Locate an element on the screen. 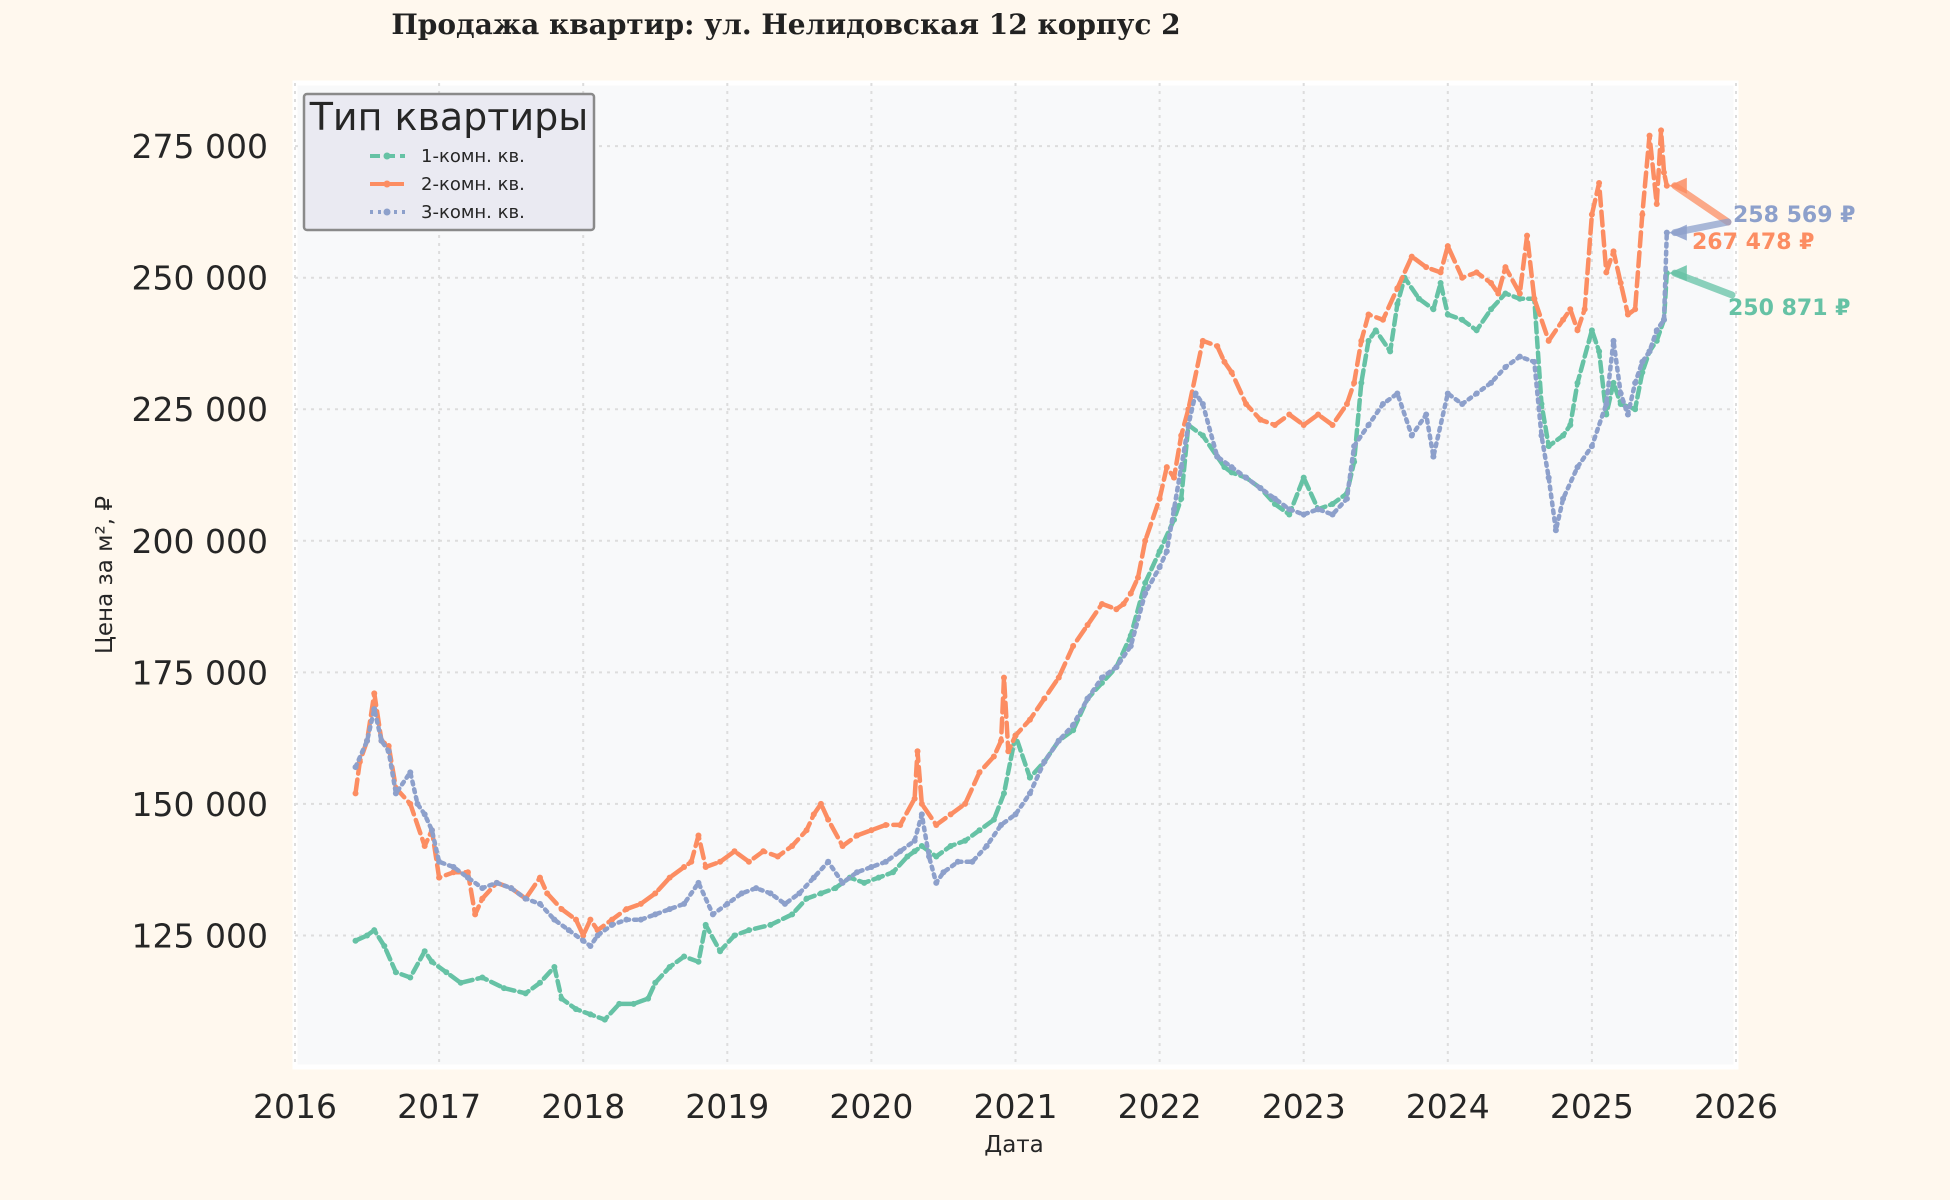  x-tick-label: 2019 is located at coordinates (727, 1106).